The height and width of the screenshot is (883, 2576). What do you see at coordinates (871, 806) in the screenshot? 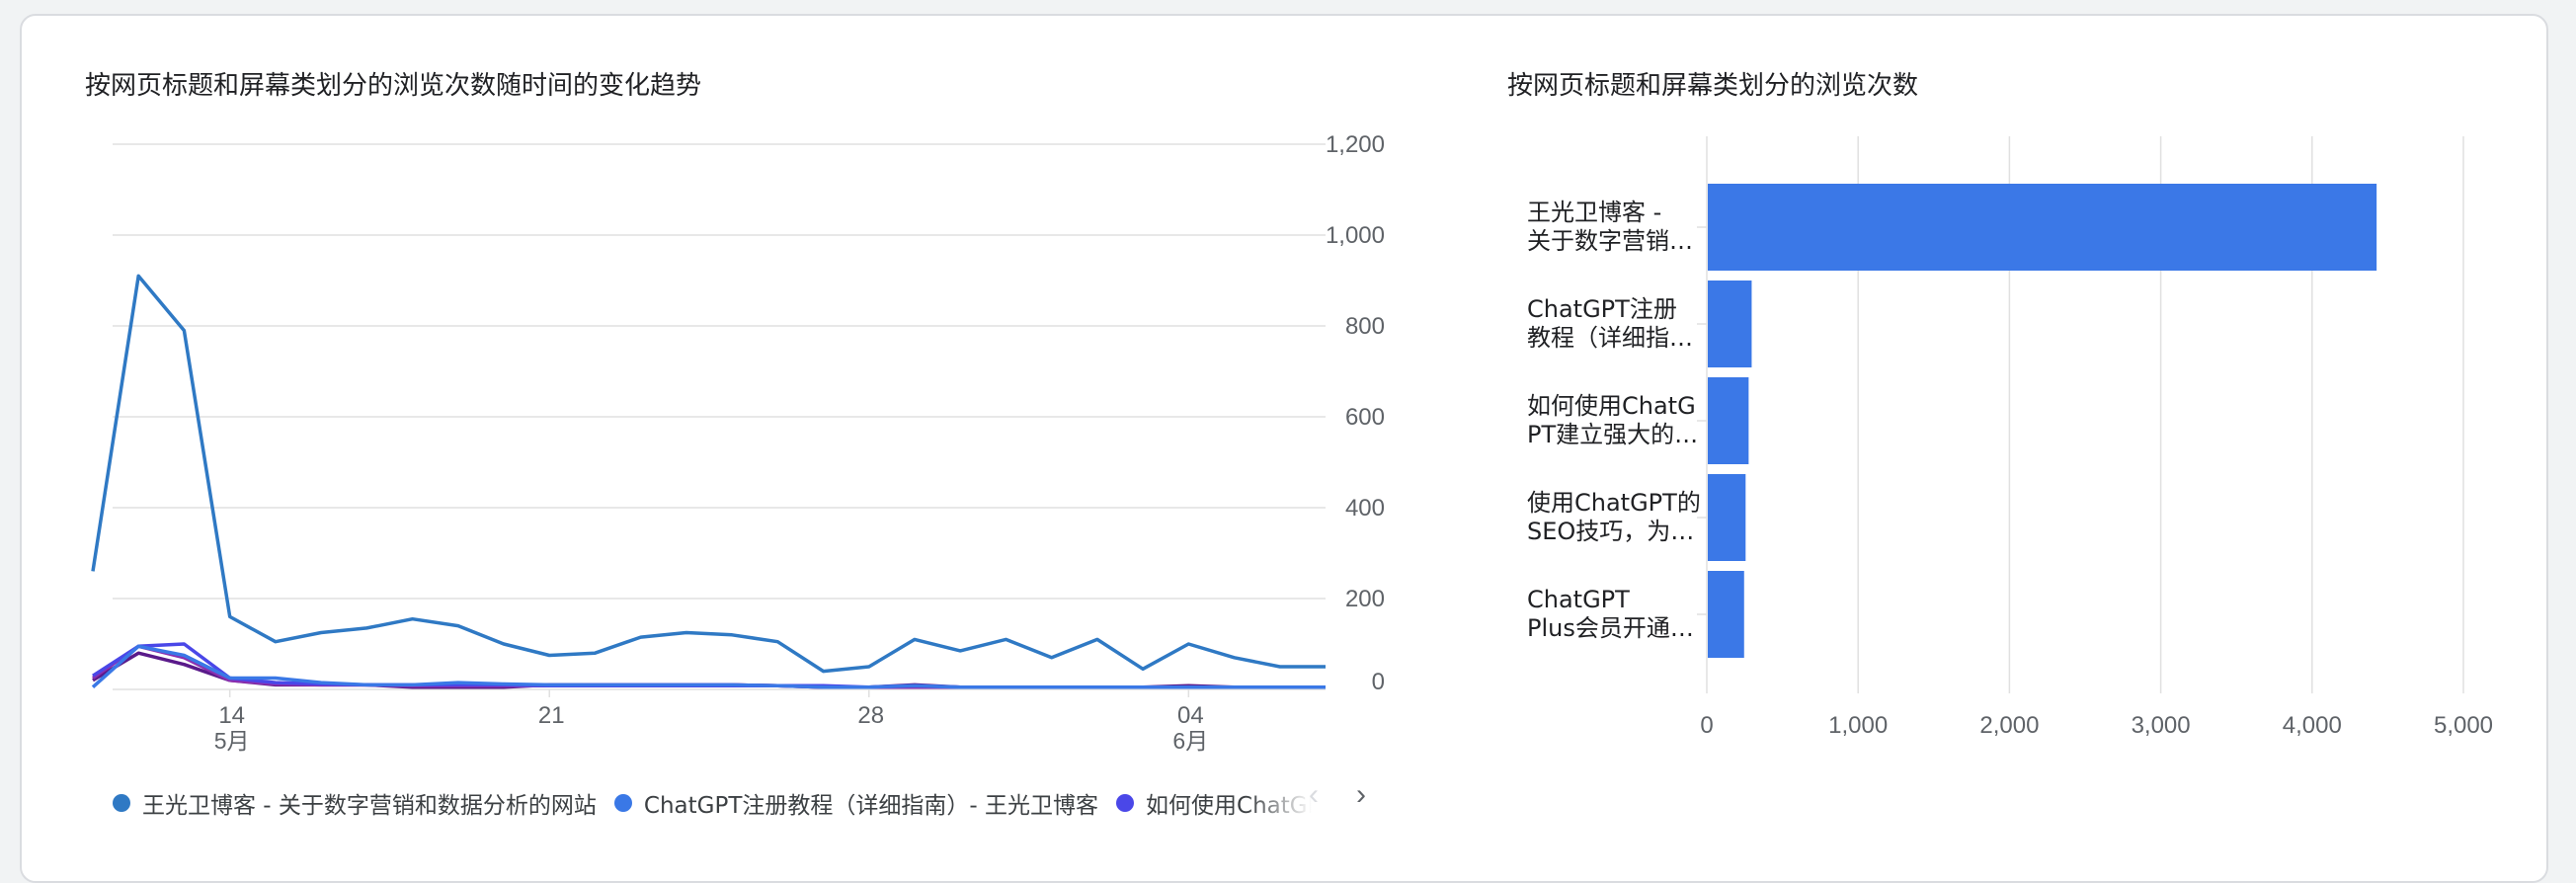
I see `legend-label: ChatGPT注册教程（详细指南）- 王光卫博客` at bounding box center [871, 806].